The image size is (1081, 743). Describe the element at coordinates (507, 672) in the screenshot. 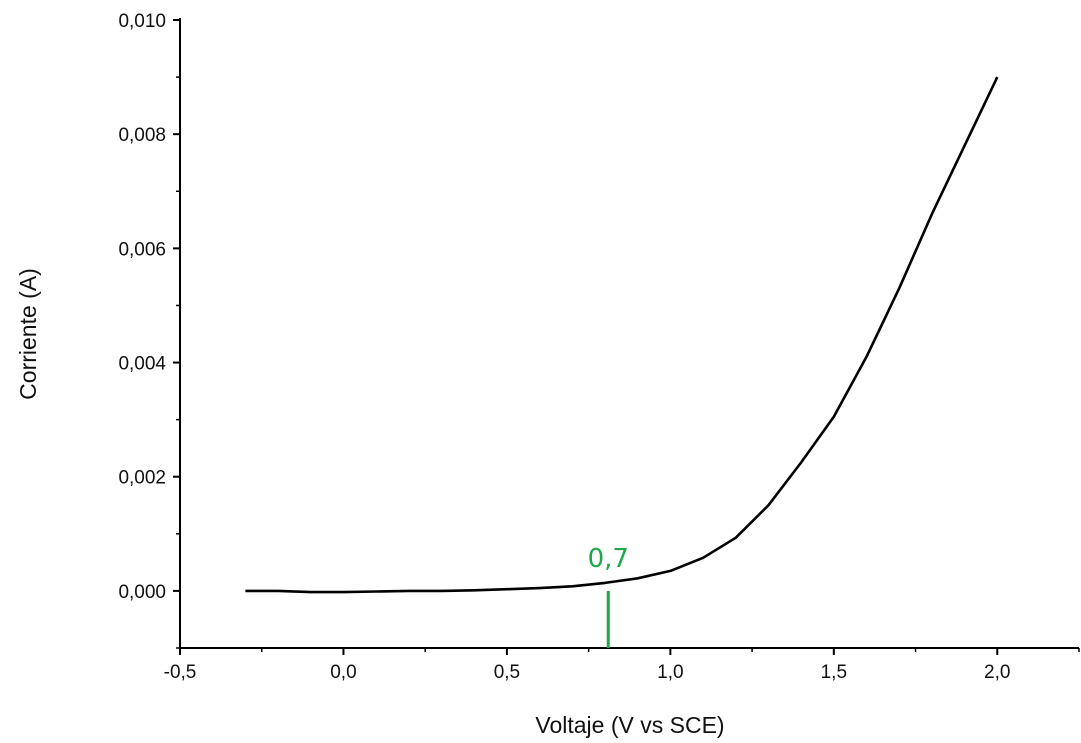

I see `x-tick-label: 0,5` at that location.